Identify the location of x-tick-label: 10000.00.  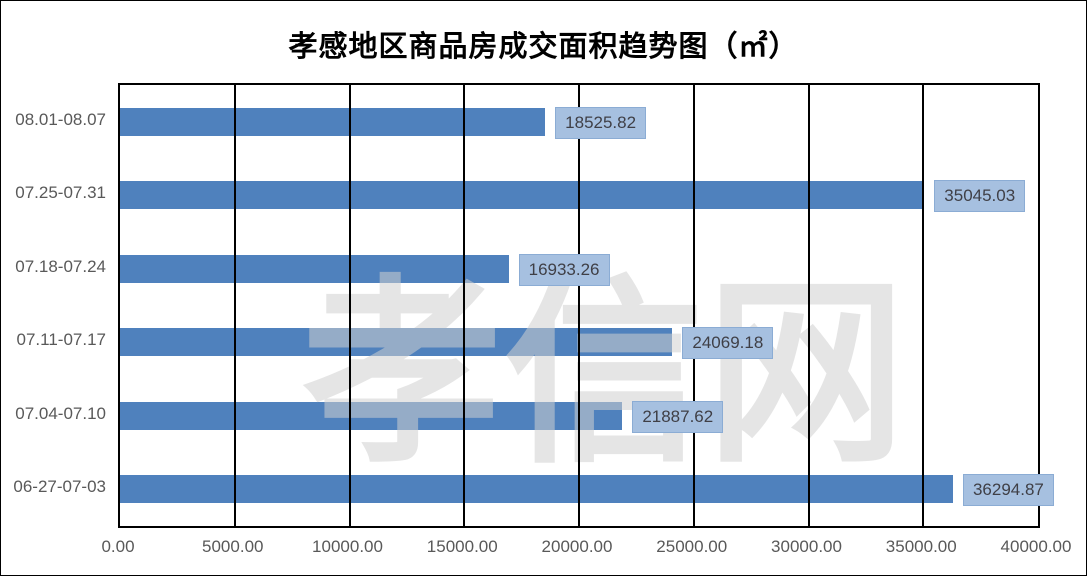
(347, 546).